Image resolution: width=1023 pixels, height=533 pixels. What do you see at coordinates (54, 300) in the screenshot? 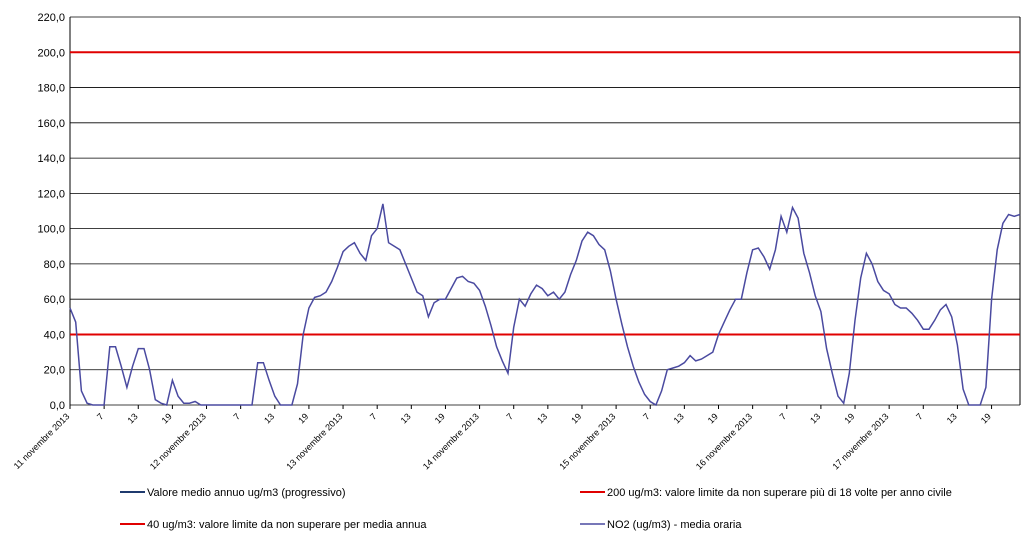
I see `y-tick-label: 60,0` at bounding box center [54, 300].